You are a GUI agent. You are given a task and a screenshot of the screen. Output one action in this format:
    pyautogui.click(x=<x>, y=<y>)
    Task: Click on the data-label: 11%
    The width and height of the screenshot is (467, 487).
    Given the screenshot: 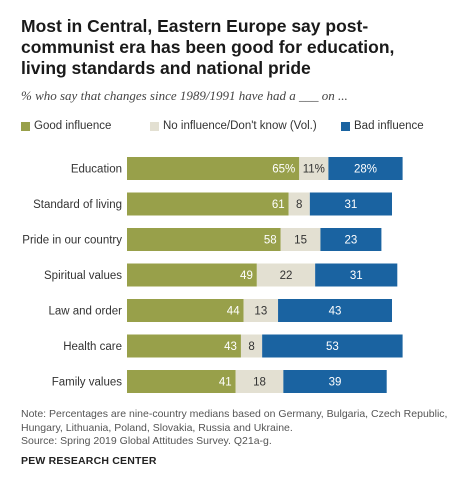 What is the action you would take?
    pyautogui.click(x=314, y=170)
    